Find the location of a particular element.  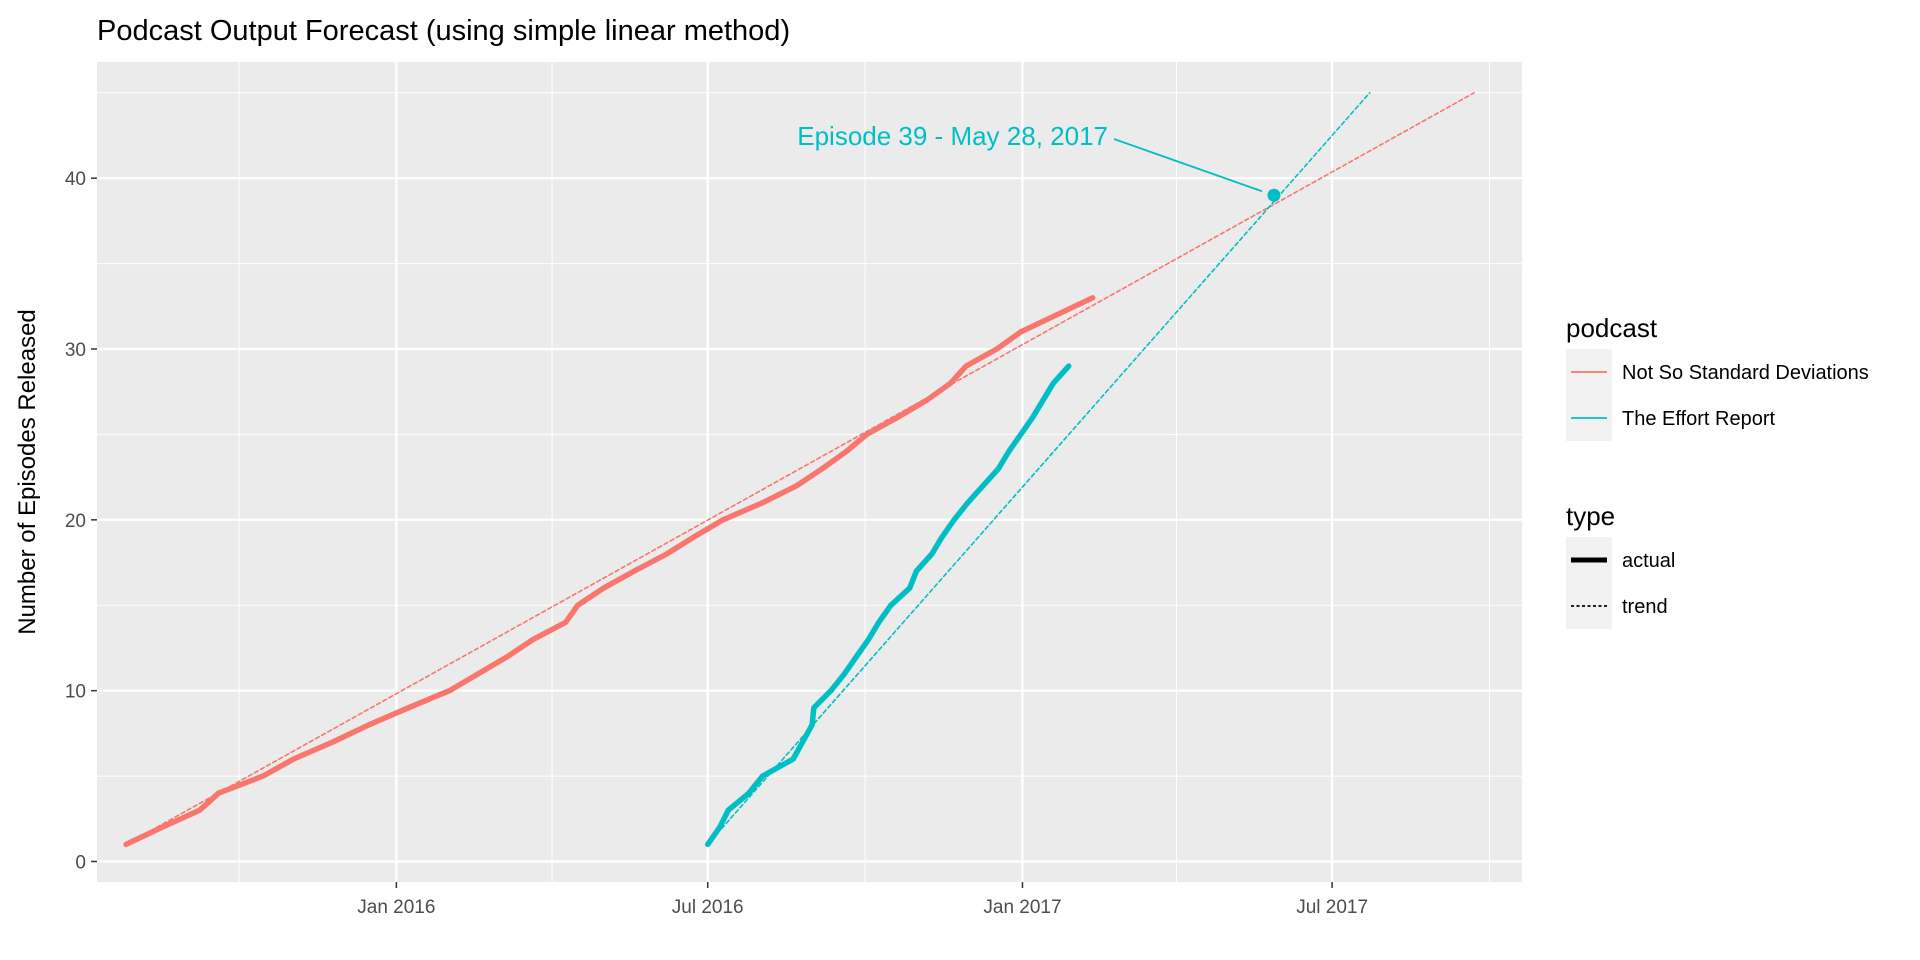

y-tick-label: 10 is located at coordinates (75, 692).